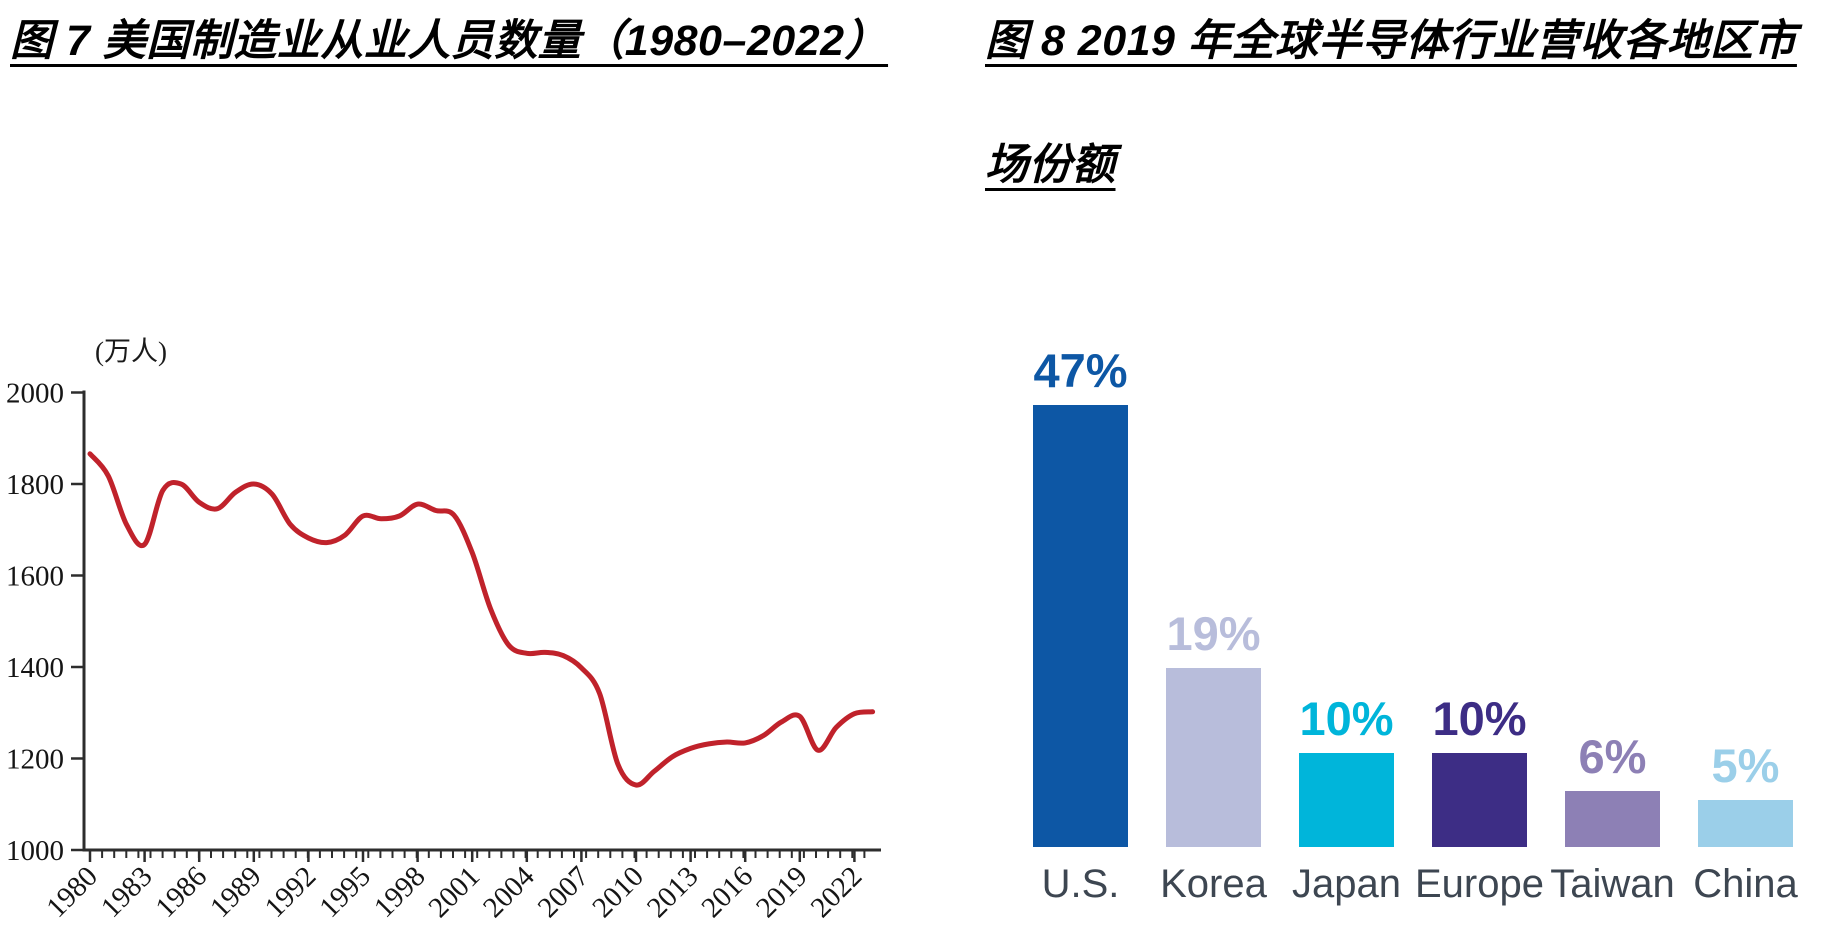 The width and height of the screenshot is (1848, 940). Describe the element at coordinates (1479, 884) in the screenshot. I see `bar-category-label-europe: Europe` at that location.